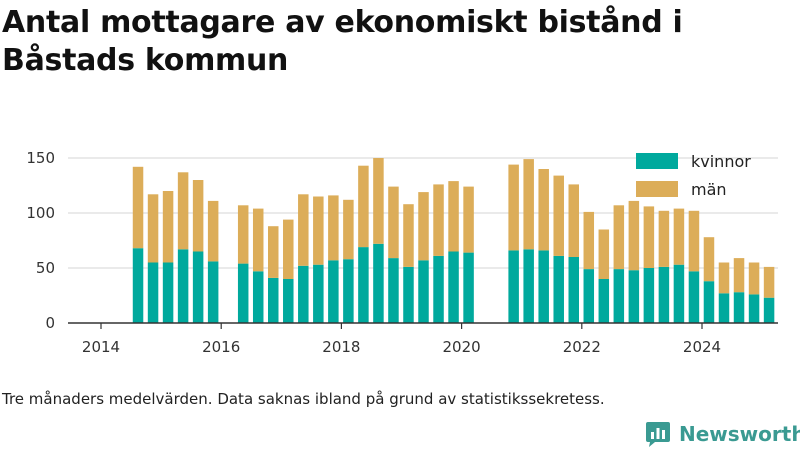 This screenshot has width=800, height=450. What do you see at coordinates (582, 347) in the screenshot?
I see `x-tick-label: 2022` at bounding box center [582, 347].